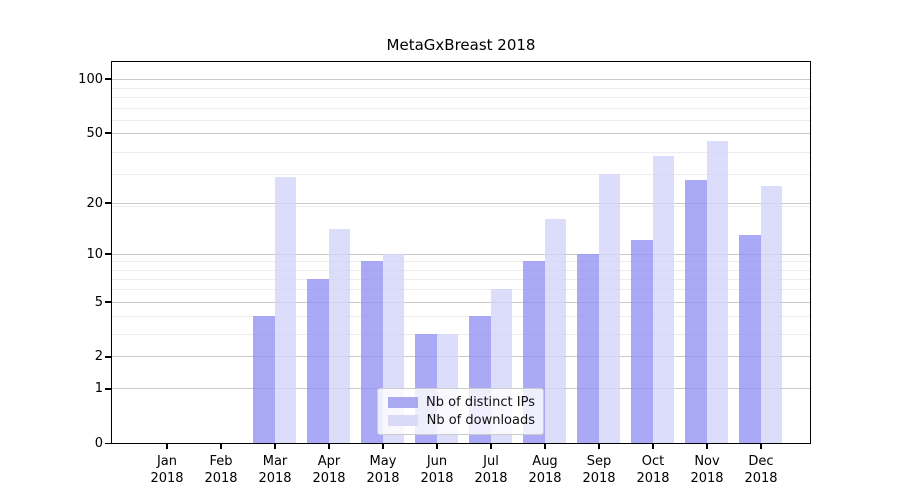 The image size is (900, 500). Describe the element at coordinates (663, 299) in the screenshot. I see `bar-oct-downloads` at that location.